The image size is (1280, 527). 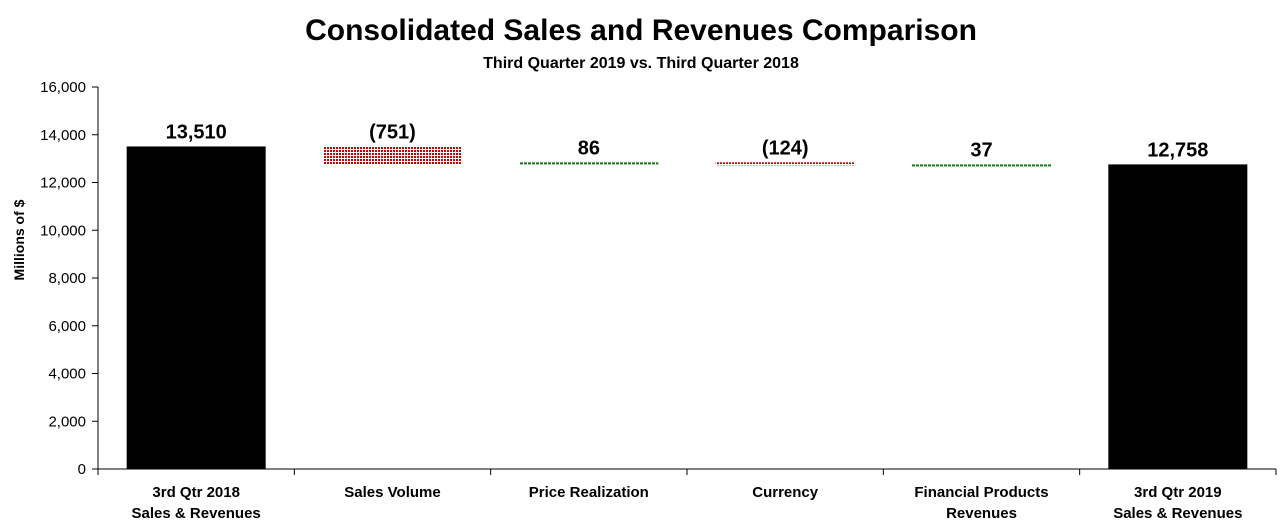 I want to click on x-category-label: Financial Products, so click(x=981, y=492).